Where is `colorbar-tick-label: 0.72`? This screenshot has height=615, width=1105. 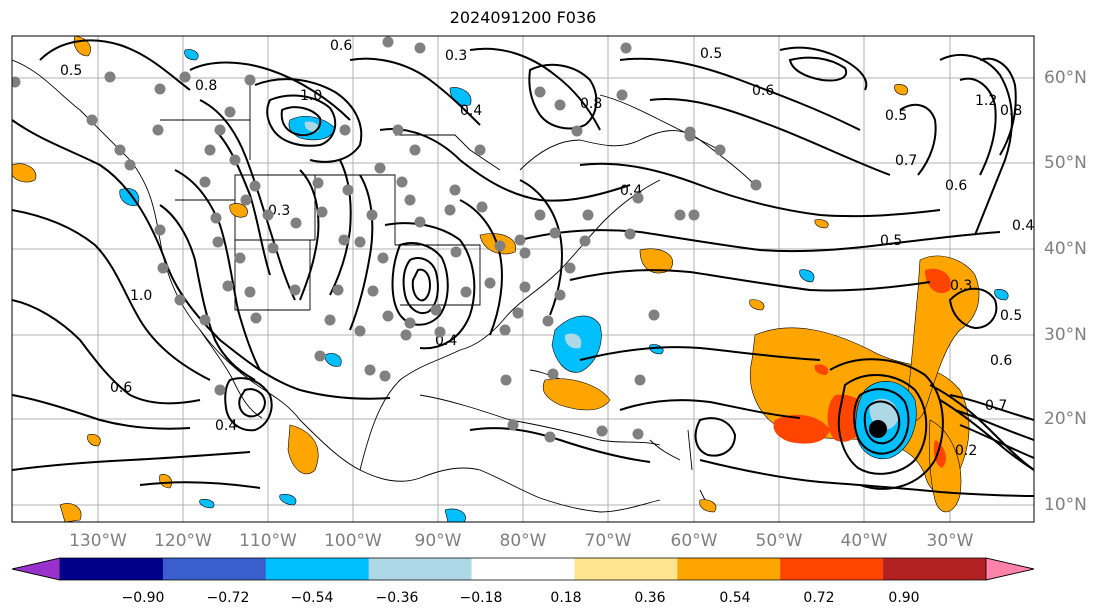 colorbar-tick-label: 0.72 is located at coordinates (818, 598).